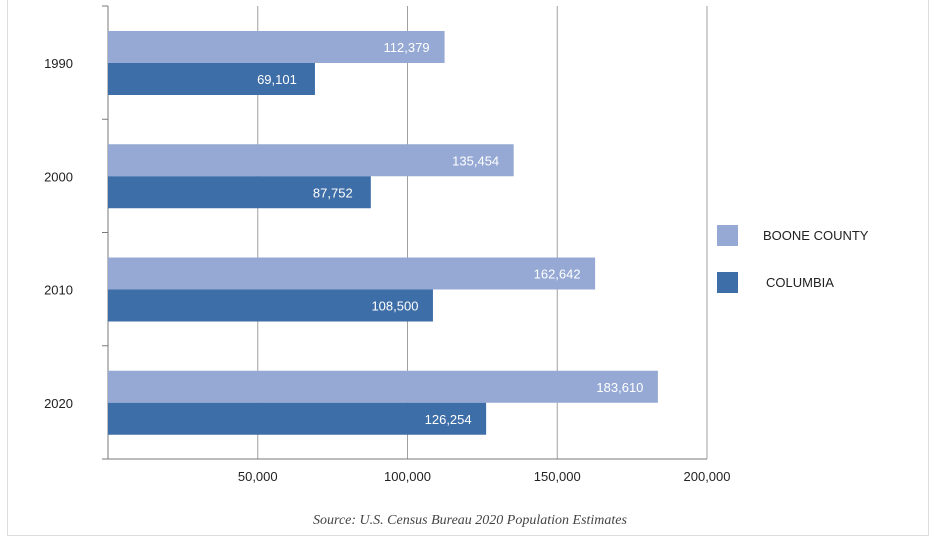 This screenshot has height=539, width=931. Describe the element at coordinates (333, 192) in the screenshot. I see `bar-value-label: 87,752` at that location.